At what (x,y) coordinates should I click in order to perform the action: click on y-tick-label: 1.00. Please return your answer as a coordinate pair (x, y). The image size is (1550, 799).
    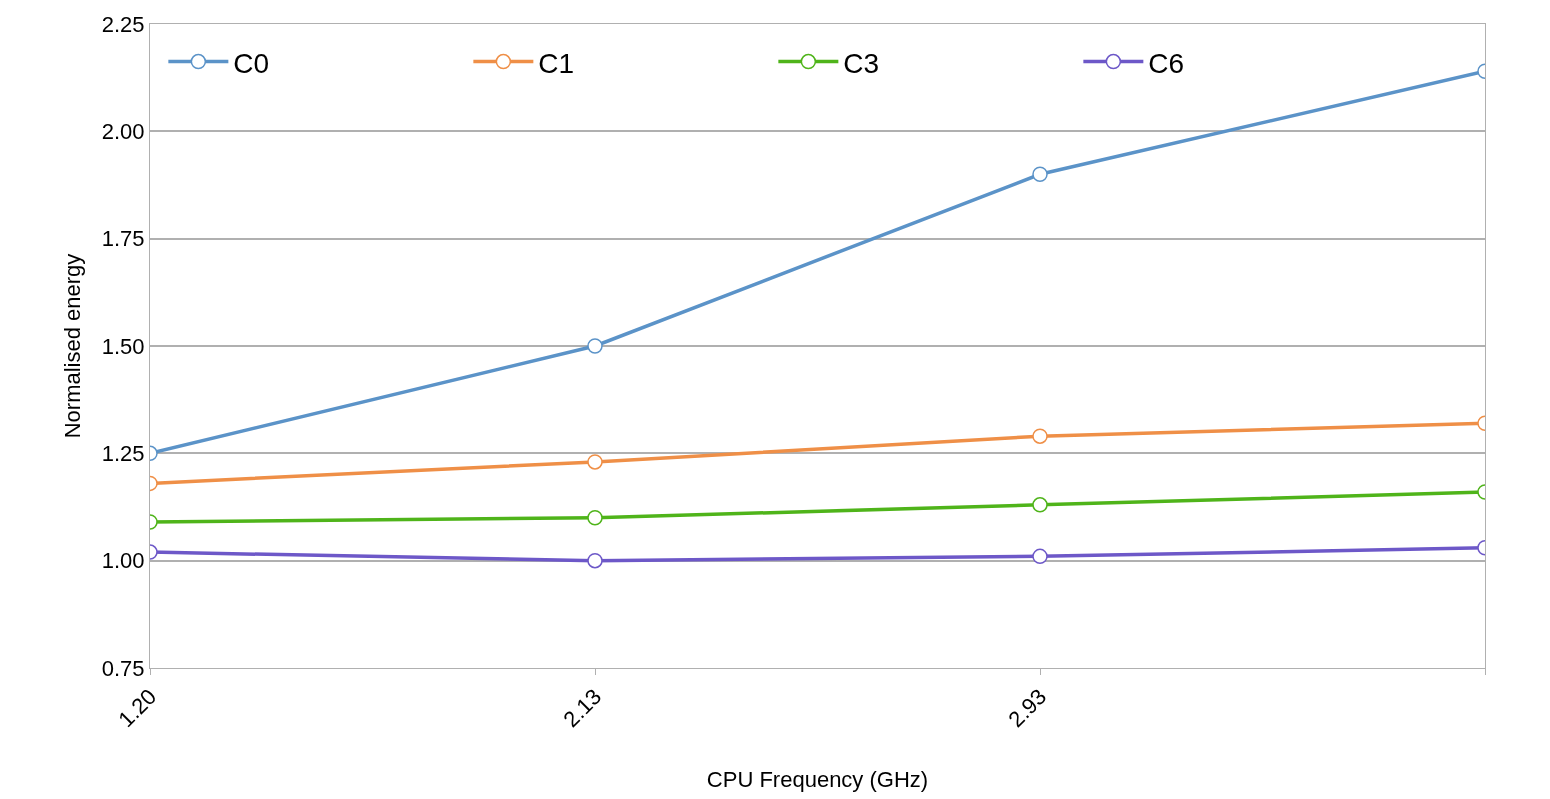
    Looking at the image, I should click on (123, 561).